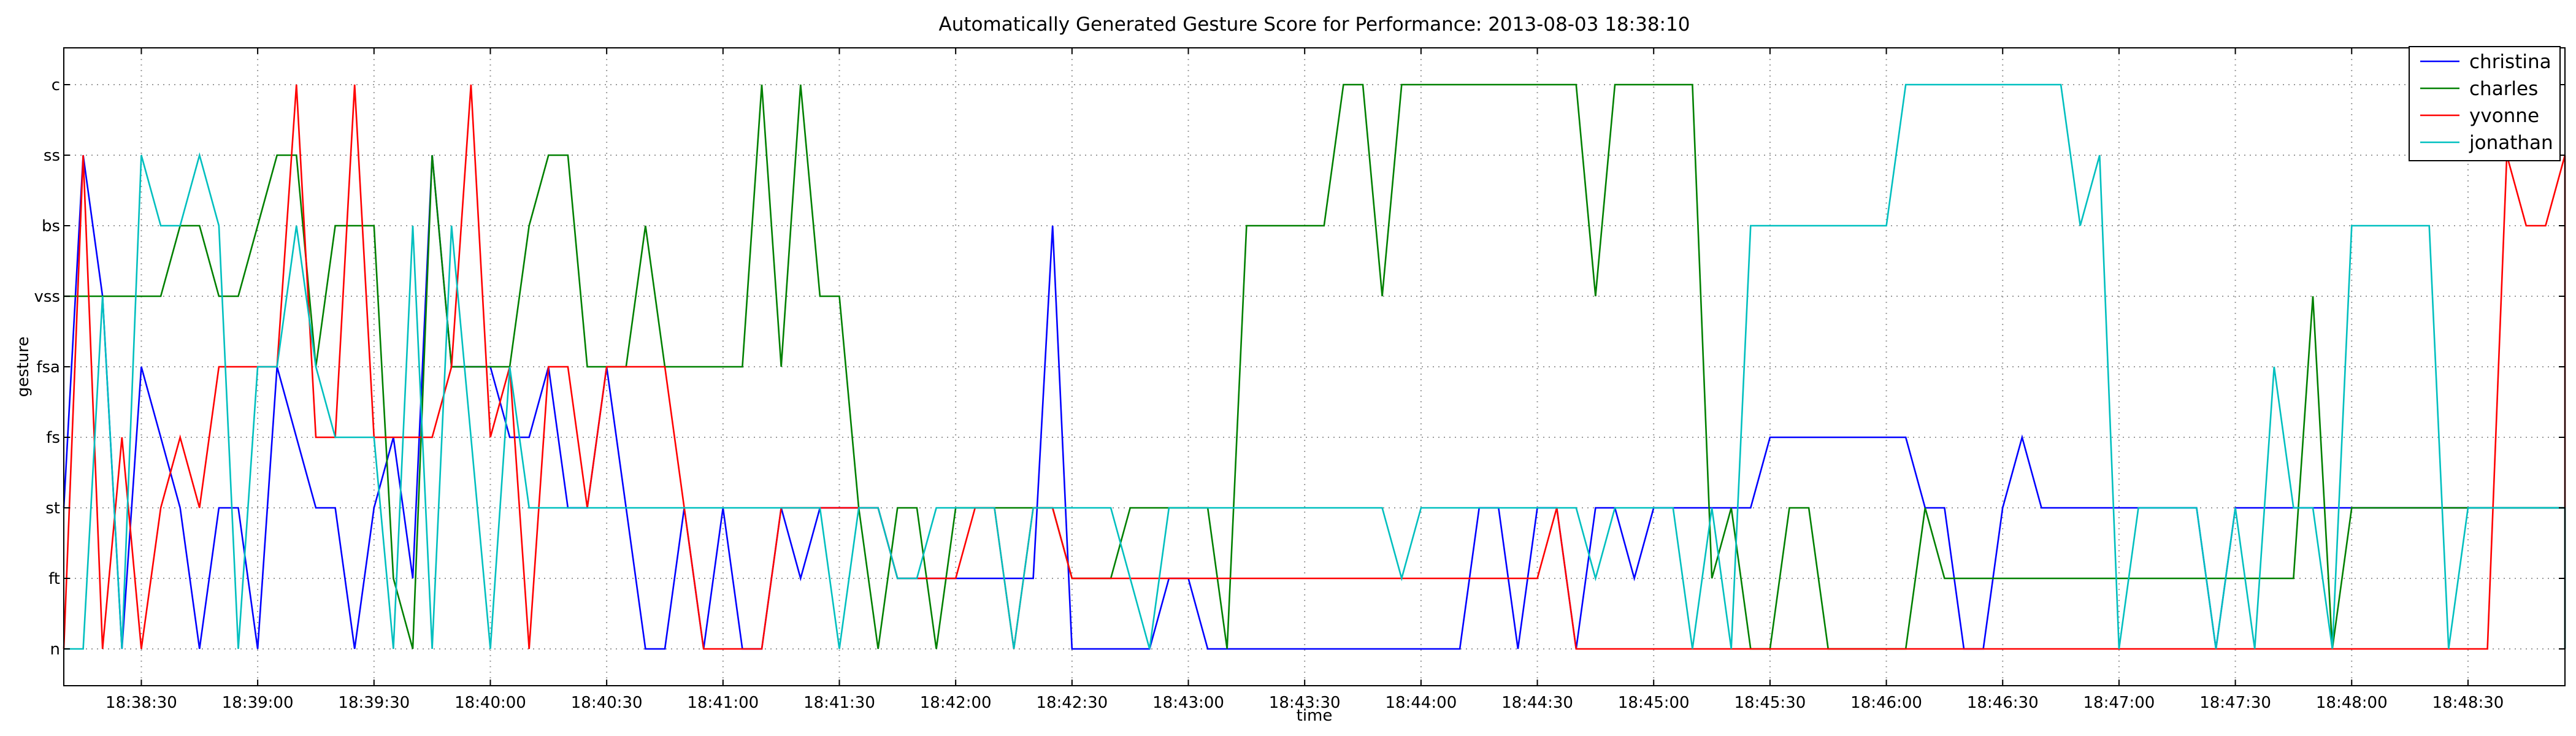 The height and width of the screenshot is (736, 2576). Describe the element at coordinates (956, 703) in the screenshot. I see `x-tick-label: 18:42:00` at that location.